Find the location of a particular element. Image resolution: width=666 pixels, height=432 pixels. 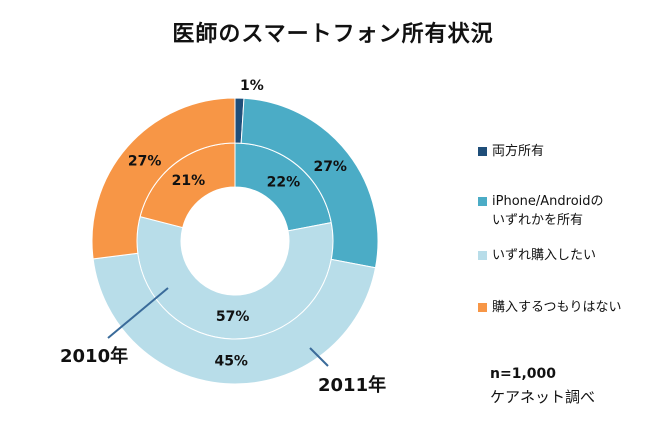

legend-item-no-plan: 購入するつもりはない is located at coordinates (549, 307).